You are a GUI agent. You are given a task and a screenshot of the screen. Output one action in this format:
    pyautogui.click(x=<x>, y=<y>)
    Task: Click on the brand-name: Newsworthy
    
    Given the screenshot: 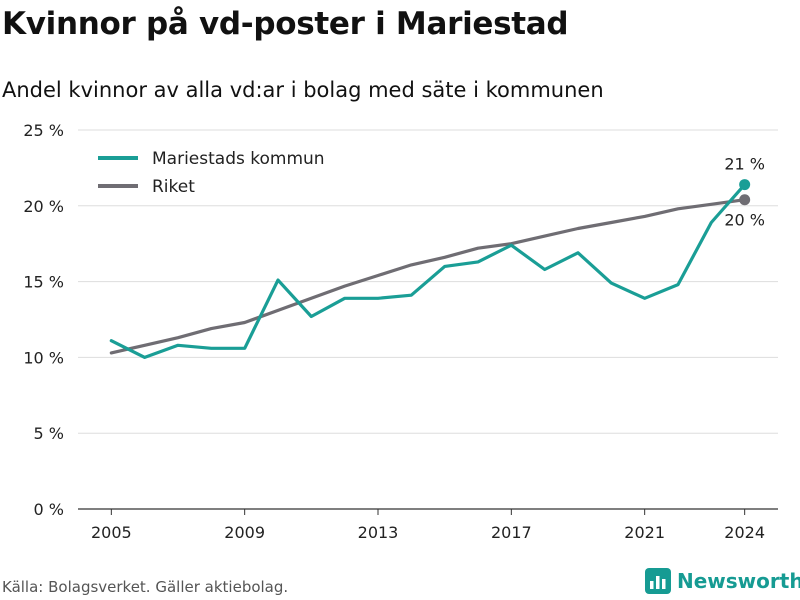 What is the action you would take?
    pyautogui.click(x=738, y=581)
    